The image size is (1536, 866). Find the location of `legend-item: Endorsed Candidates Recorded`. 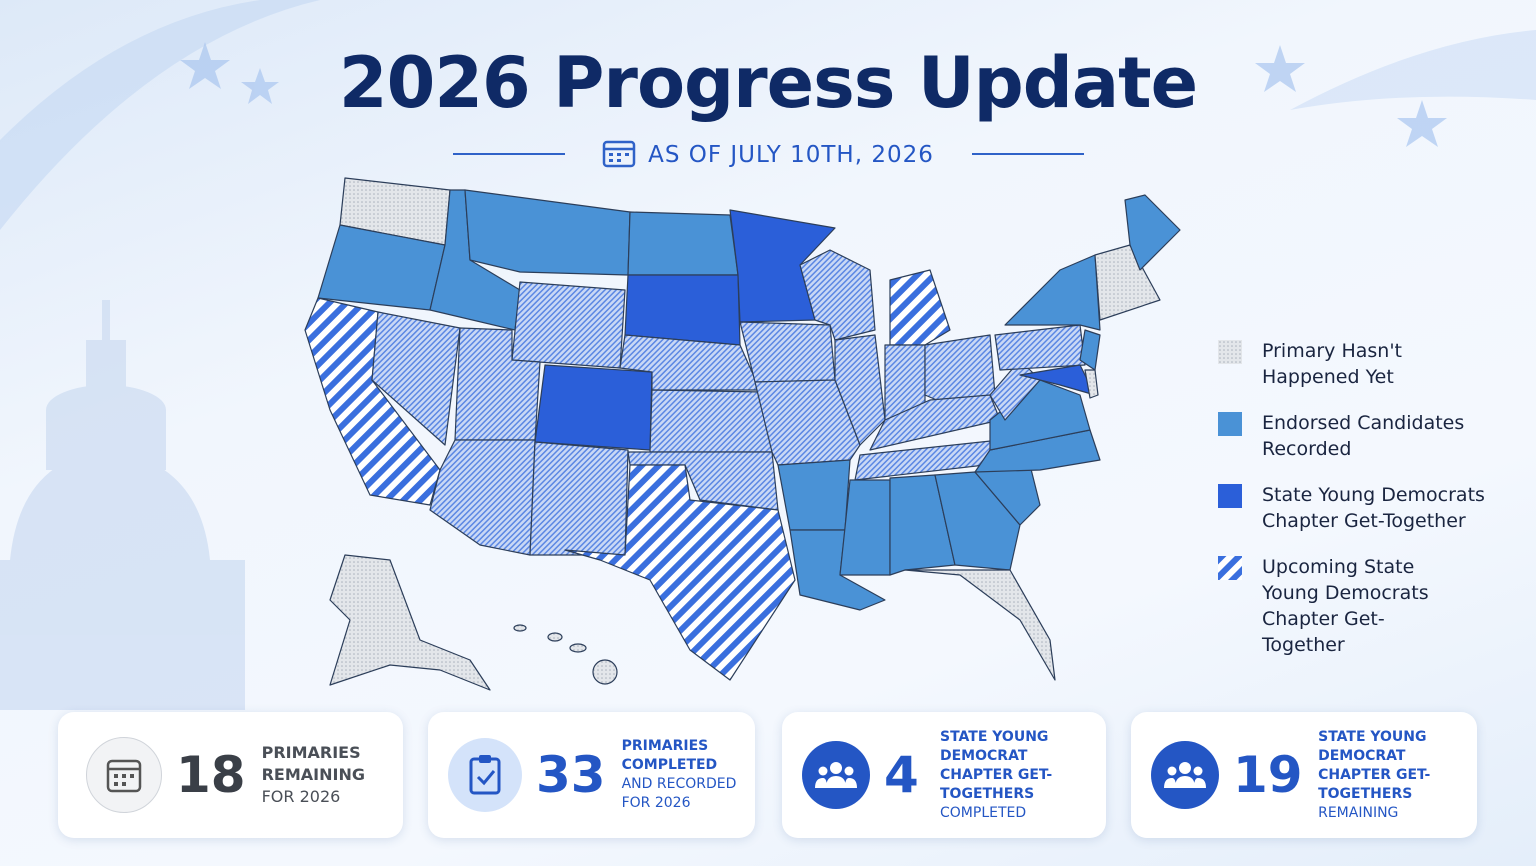

legend-item: Endorsed Candidates Recorded is located at coordinates (1353, 436).